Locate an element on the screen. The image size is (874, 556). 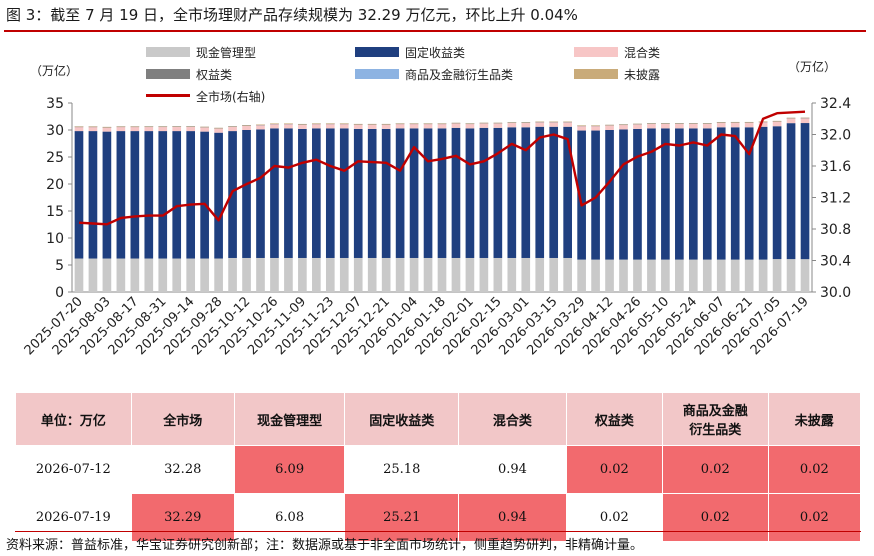
left-tick-label: 5 is located at coordinates (59, 266).